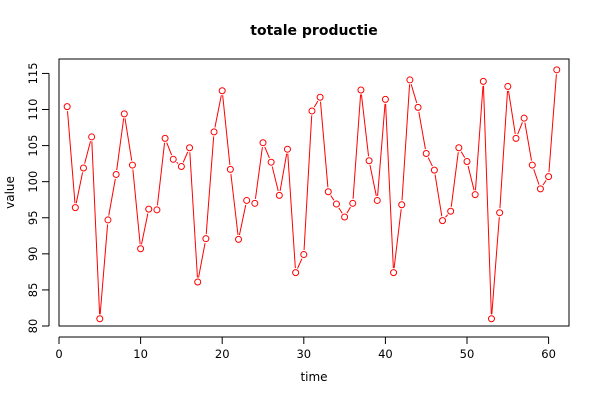  Describe the element at coordinates (33, 182) in the screenshot. I see `y-tick-label: 100` at that location.